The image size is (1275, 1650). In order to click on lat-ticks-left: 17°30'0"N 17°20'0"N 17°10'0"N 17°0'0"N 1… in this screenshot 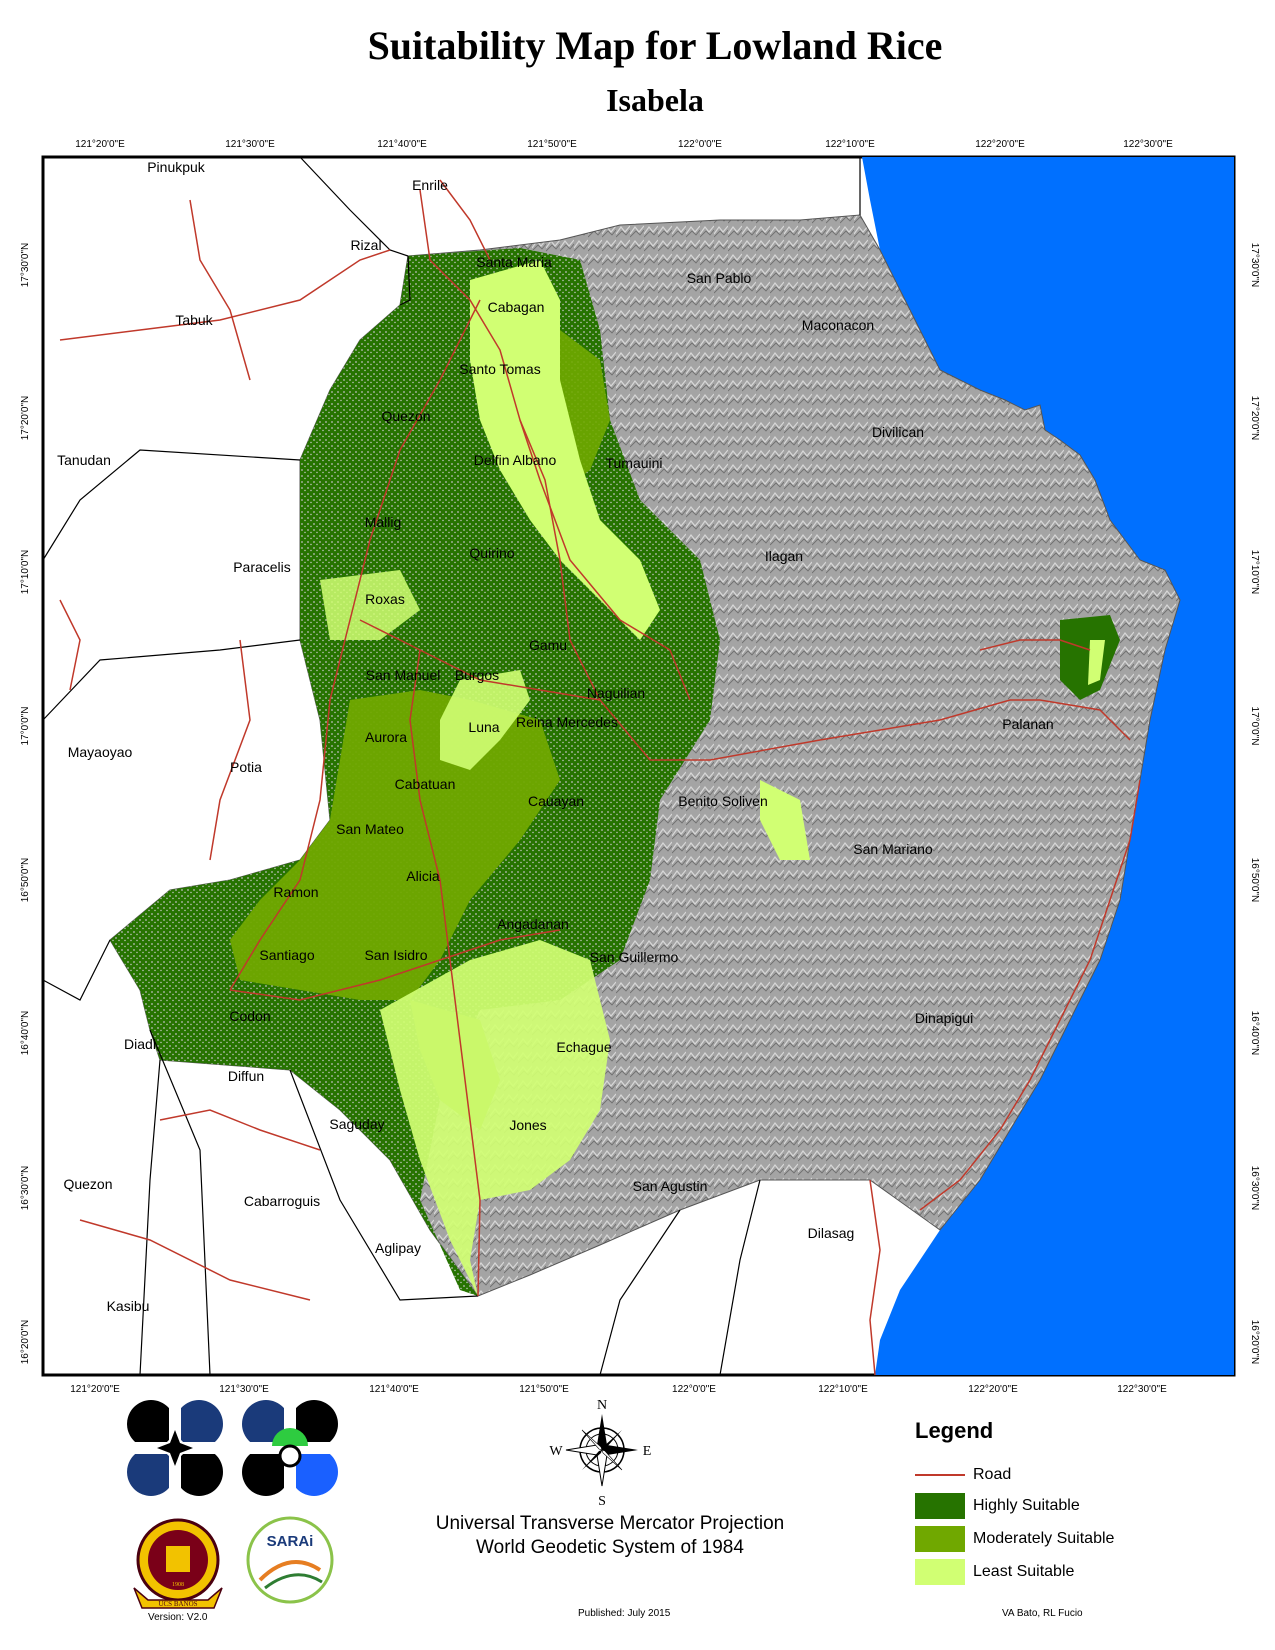, I will do `click(25, 804)`.